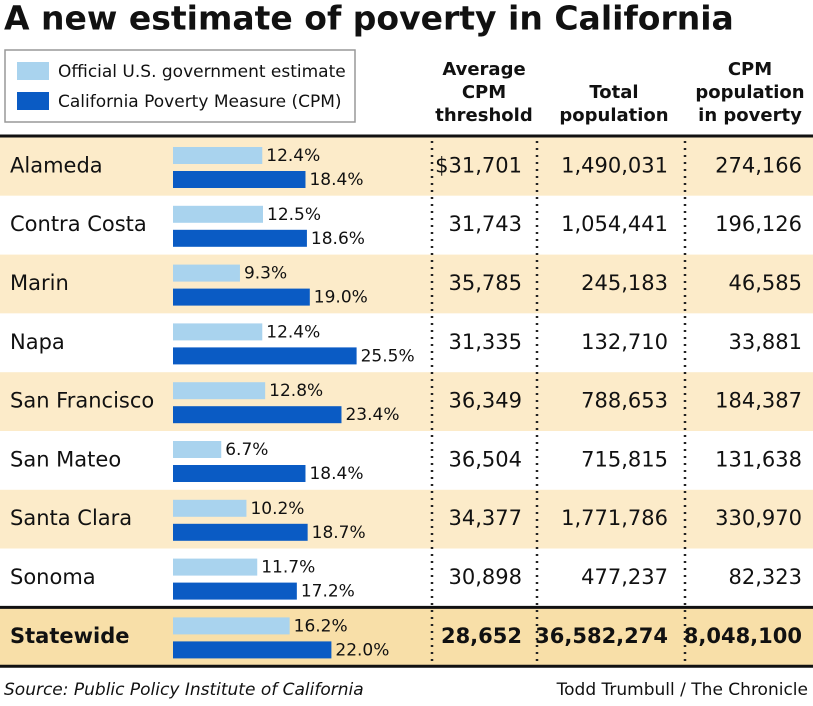 This screenshot has height=706, width=813. Describe the element at coordinates (758, 224) in the screenshot. I see `table-cell: 196,126` at that location.